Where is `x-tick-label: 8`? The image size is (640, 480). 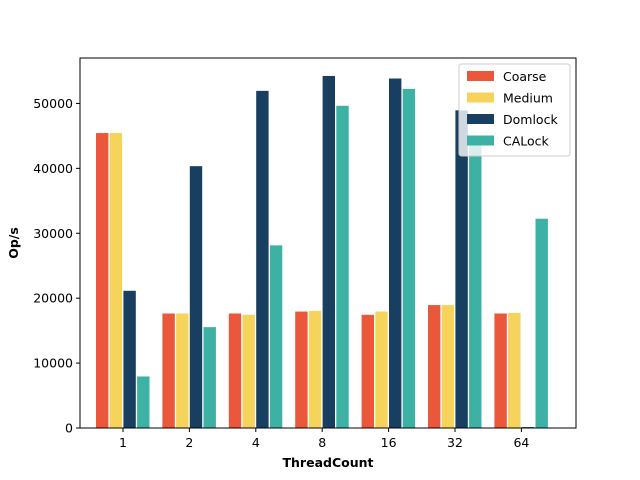 x-tick-label: 8 is located at coordinates (322, 442).